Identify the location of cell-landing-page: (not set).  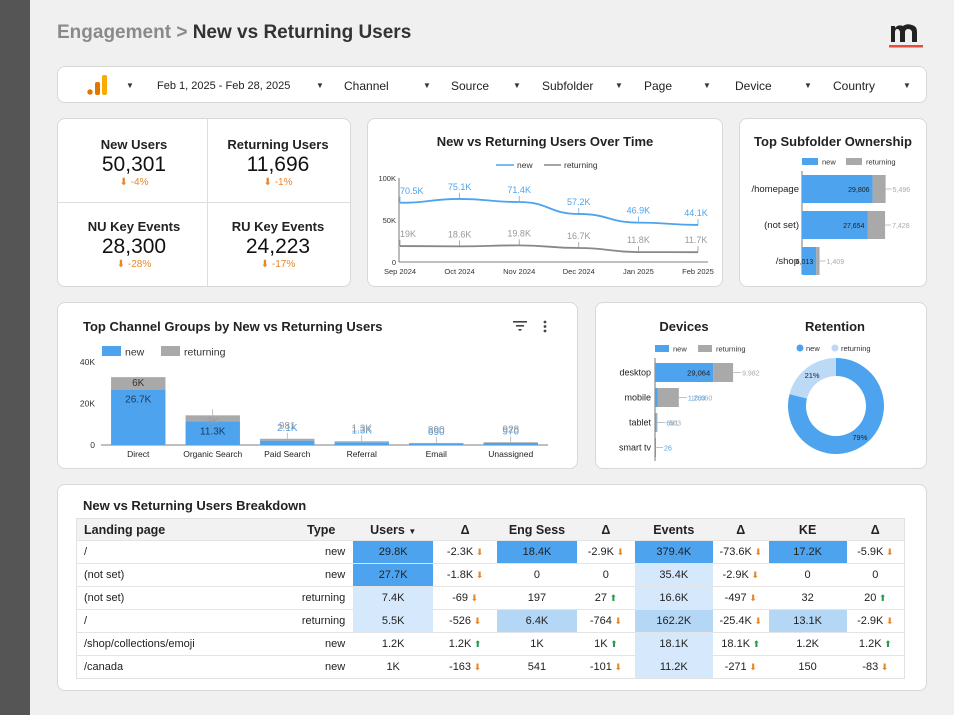
(183, 575).